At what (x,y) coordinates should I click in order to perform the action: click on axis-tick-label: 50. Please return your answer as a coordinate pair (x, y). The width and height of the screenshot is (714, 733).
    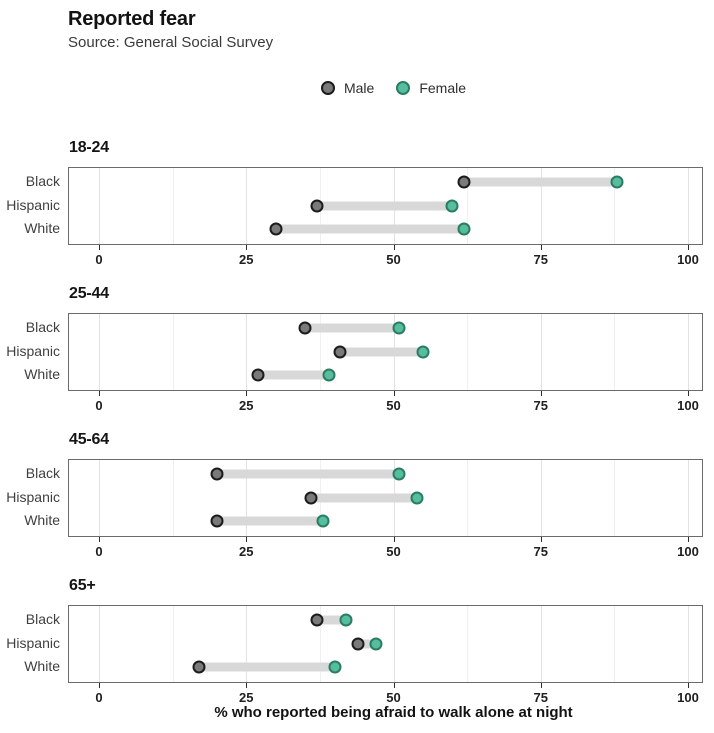
    Looking at the image, I should click on (393, 551).